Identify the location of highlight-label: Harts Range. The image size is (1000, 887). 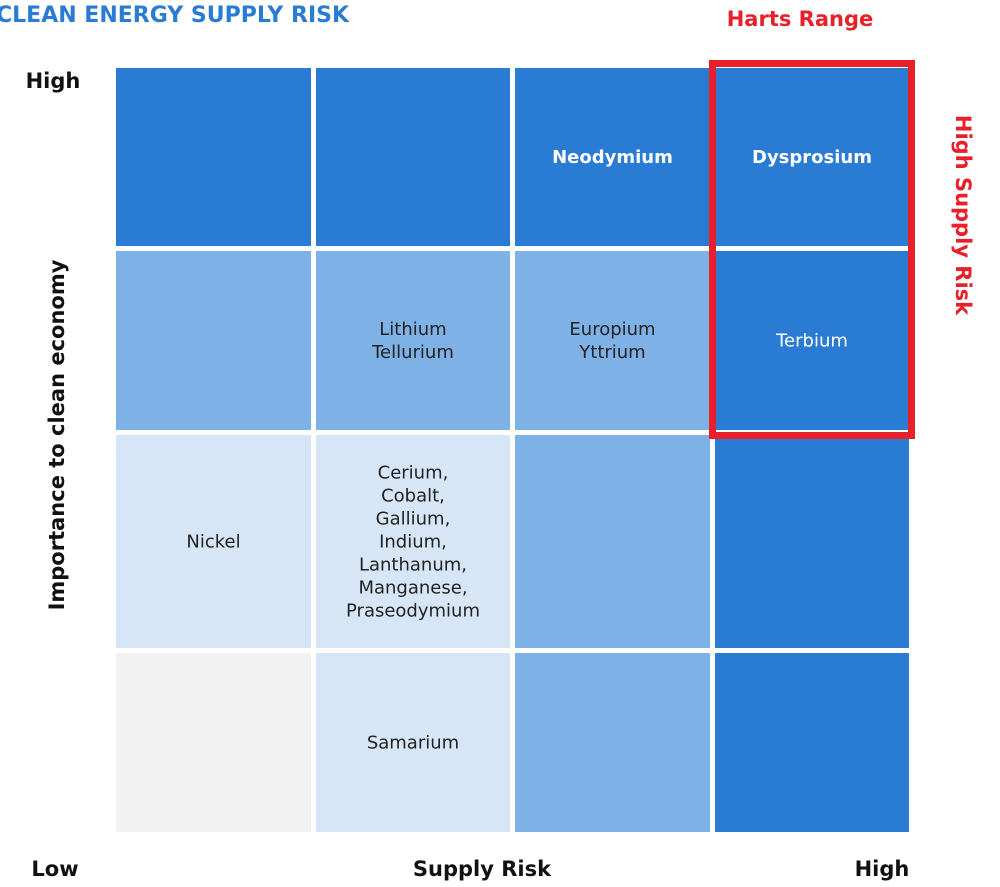
(800, 19).